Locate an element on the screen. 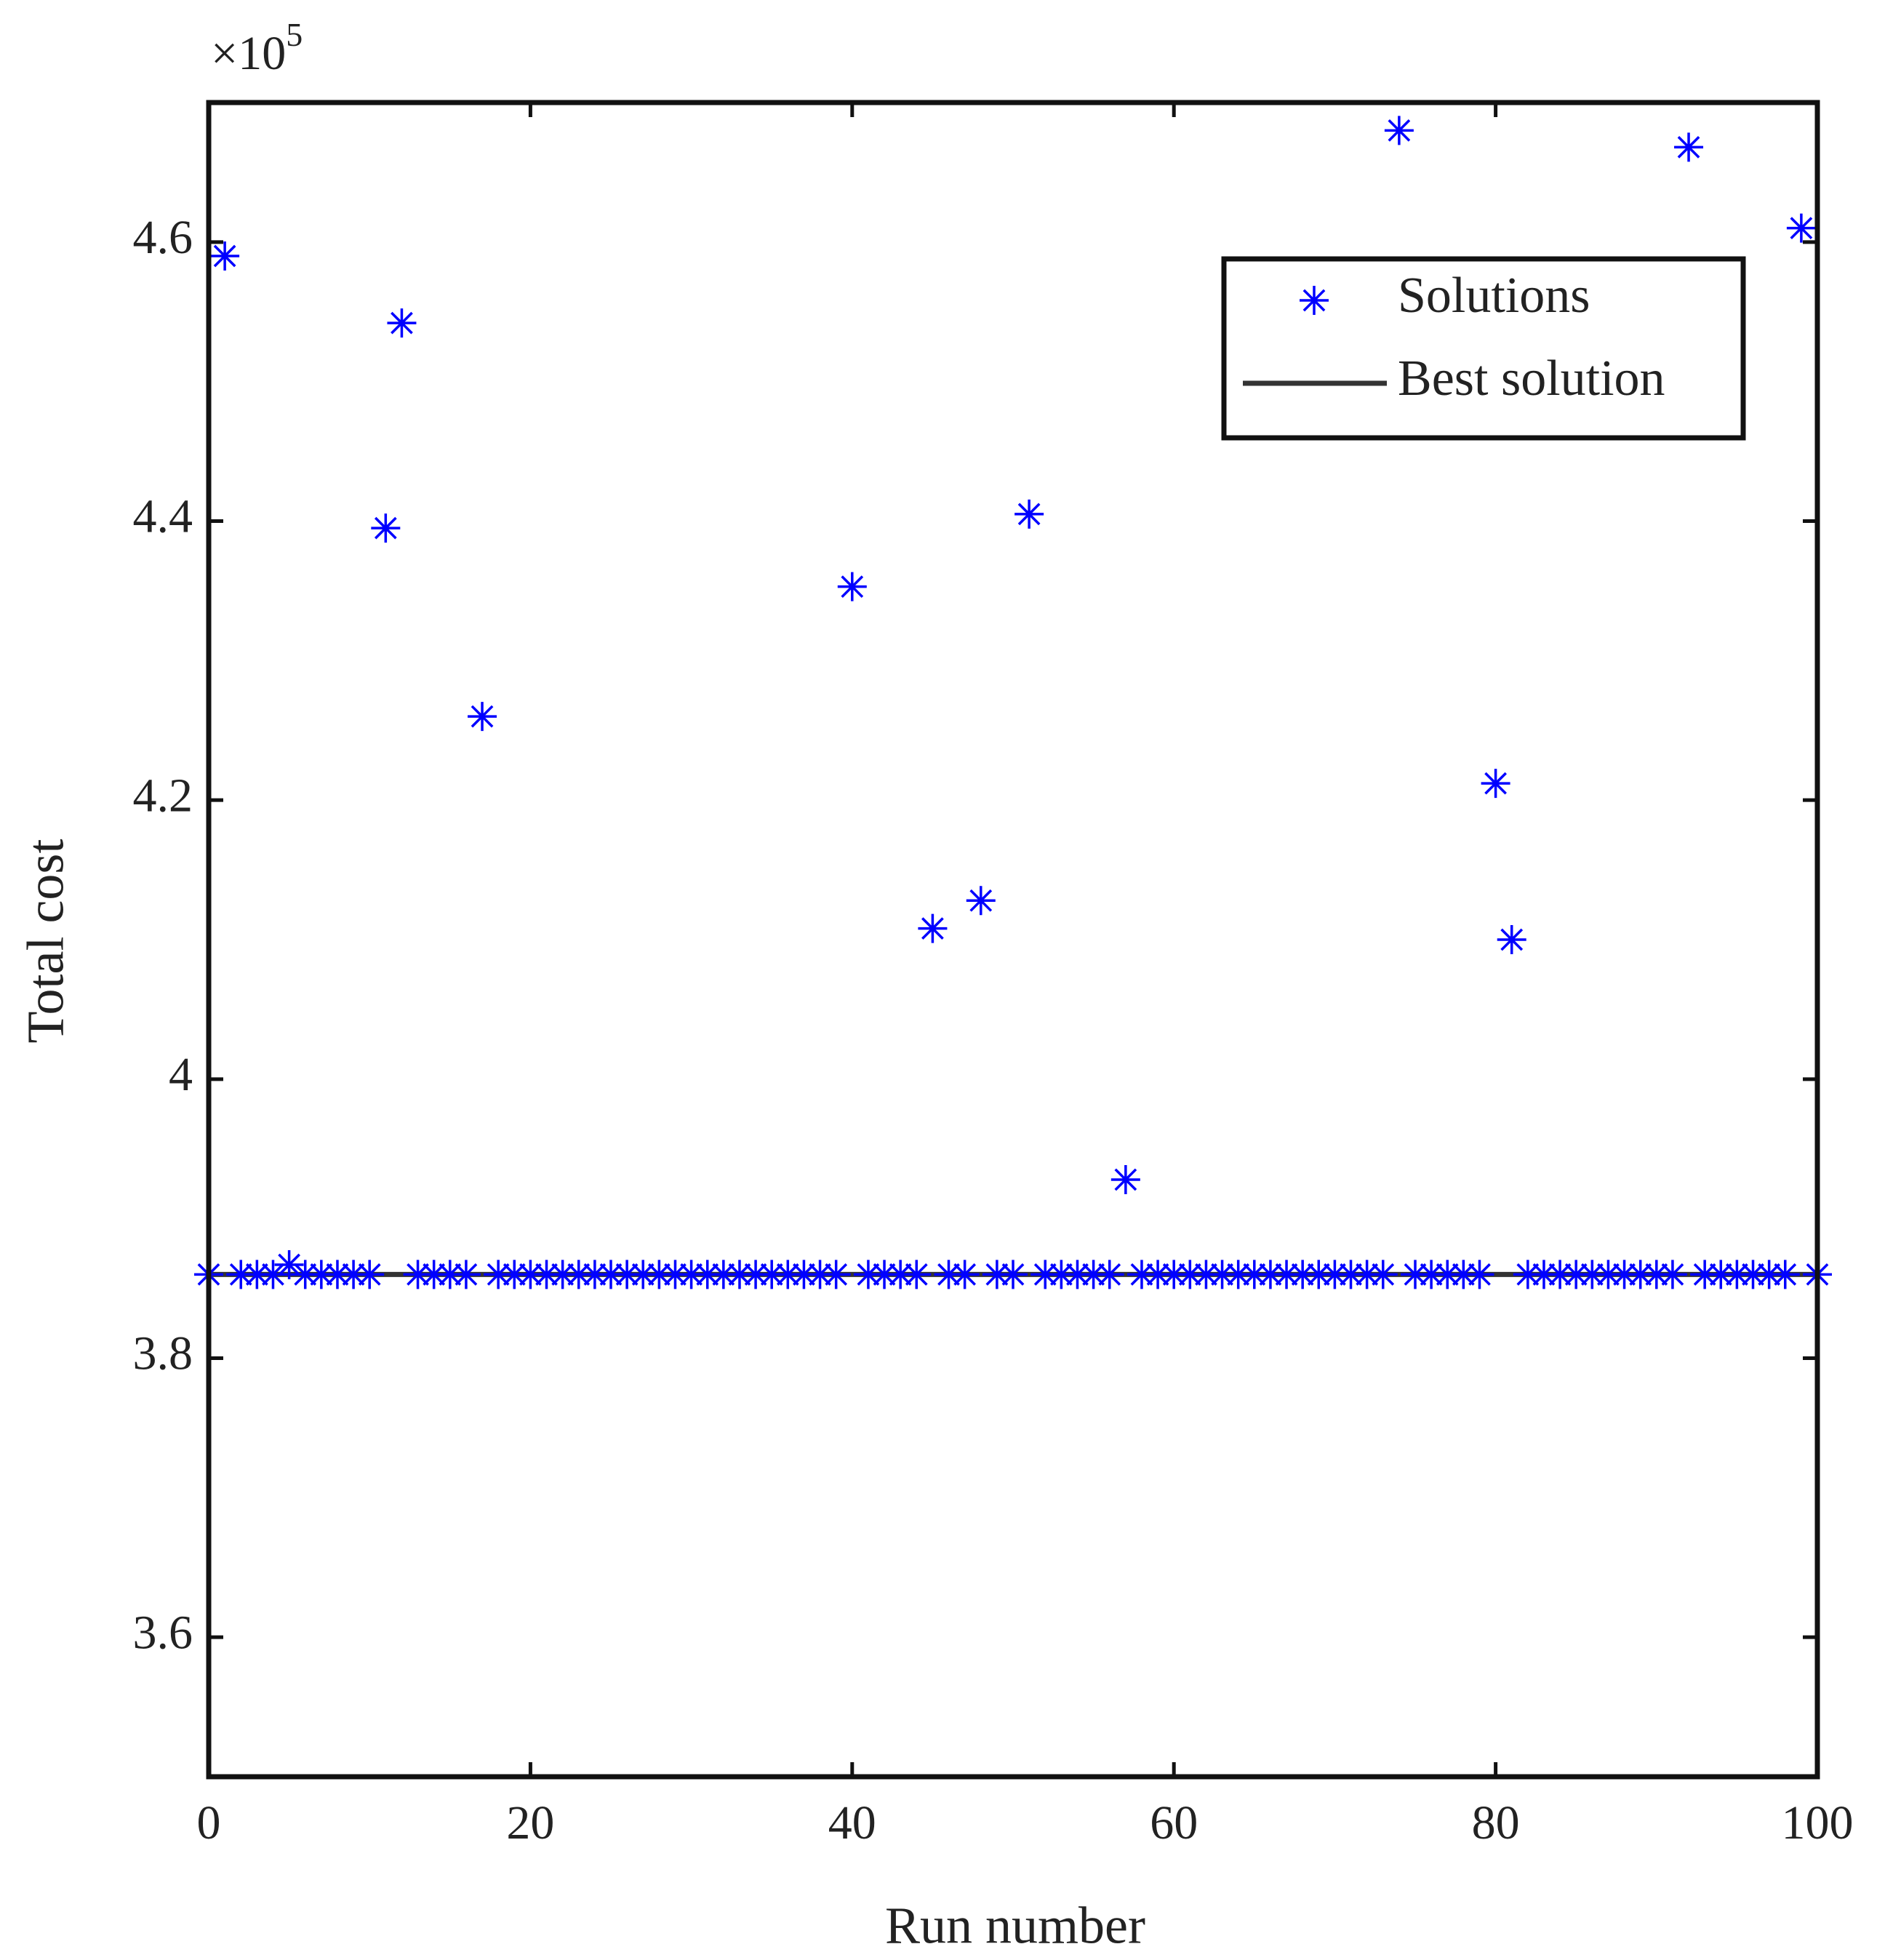 This screenshot has height=1960, width=1877. y-tick-label: 3.8 is located at coordinates (163, 1353).